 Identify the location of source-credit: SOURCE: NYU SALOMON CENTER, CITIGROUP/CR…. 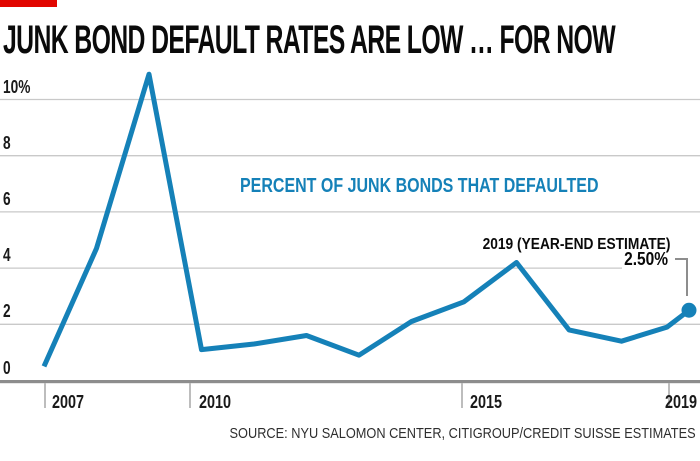
(462, 434).